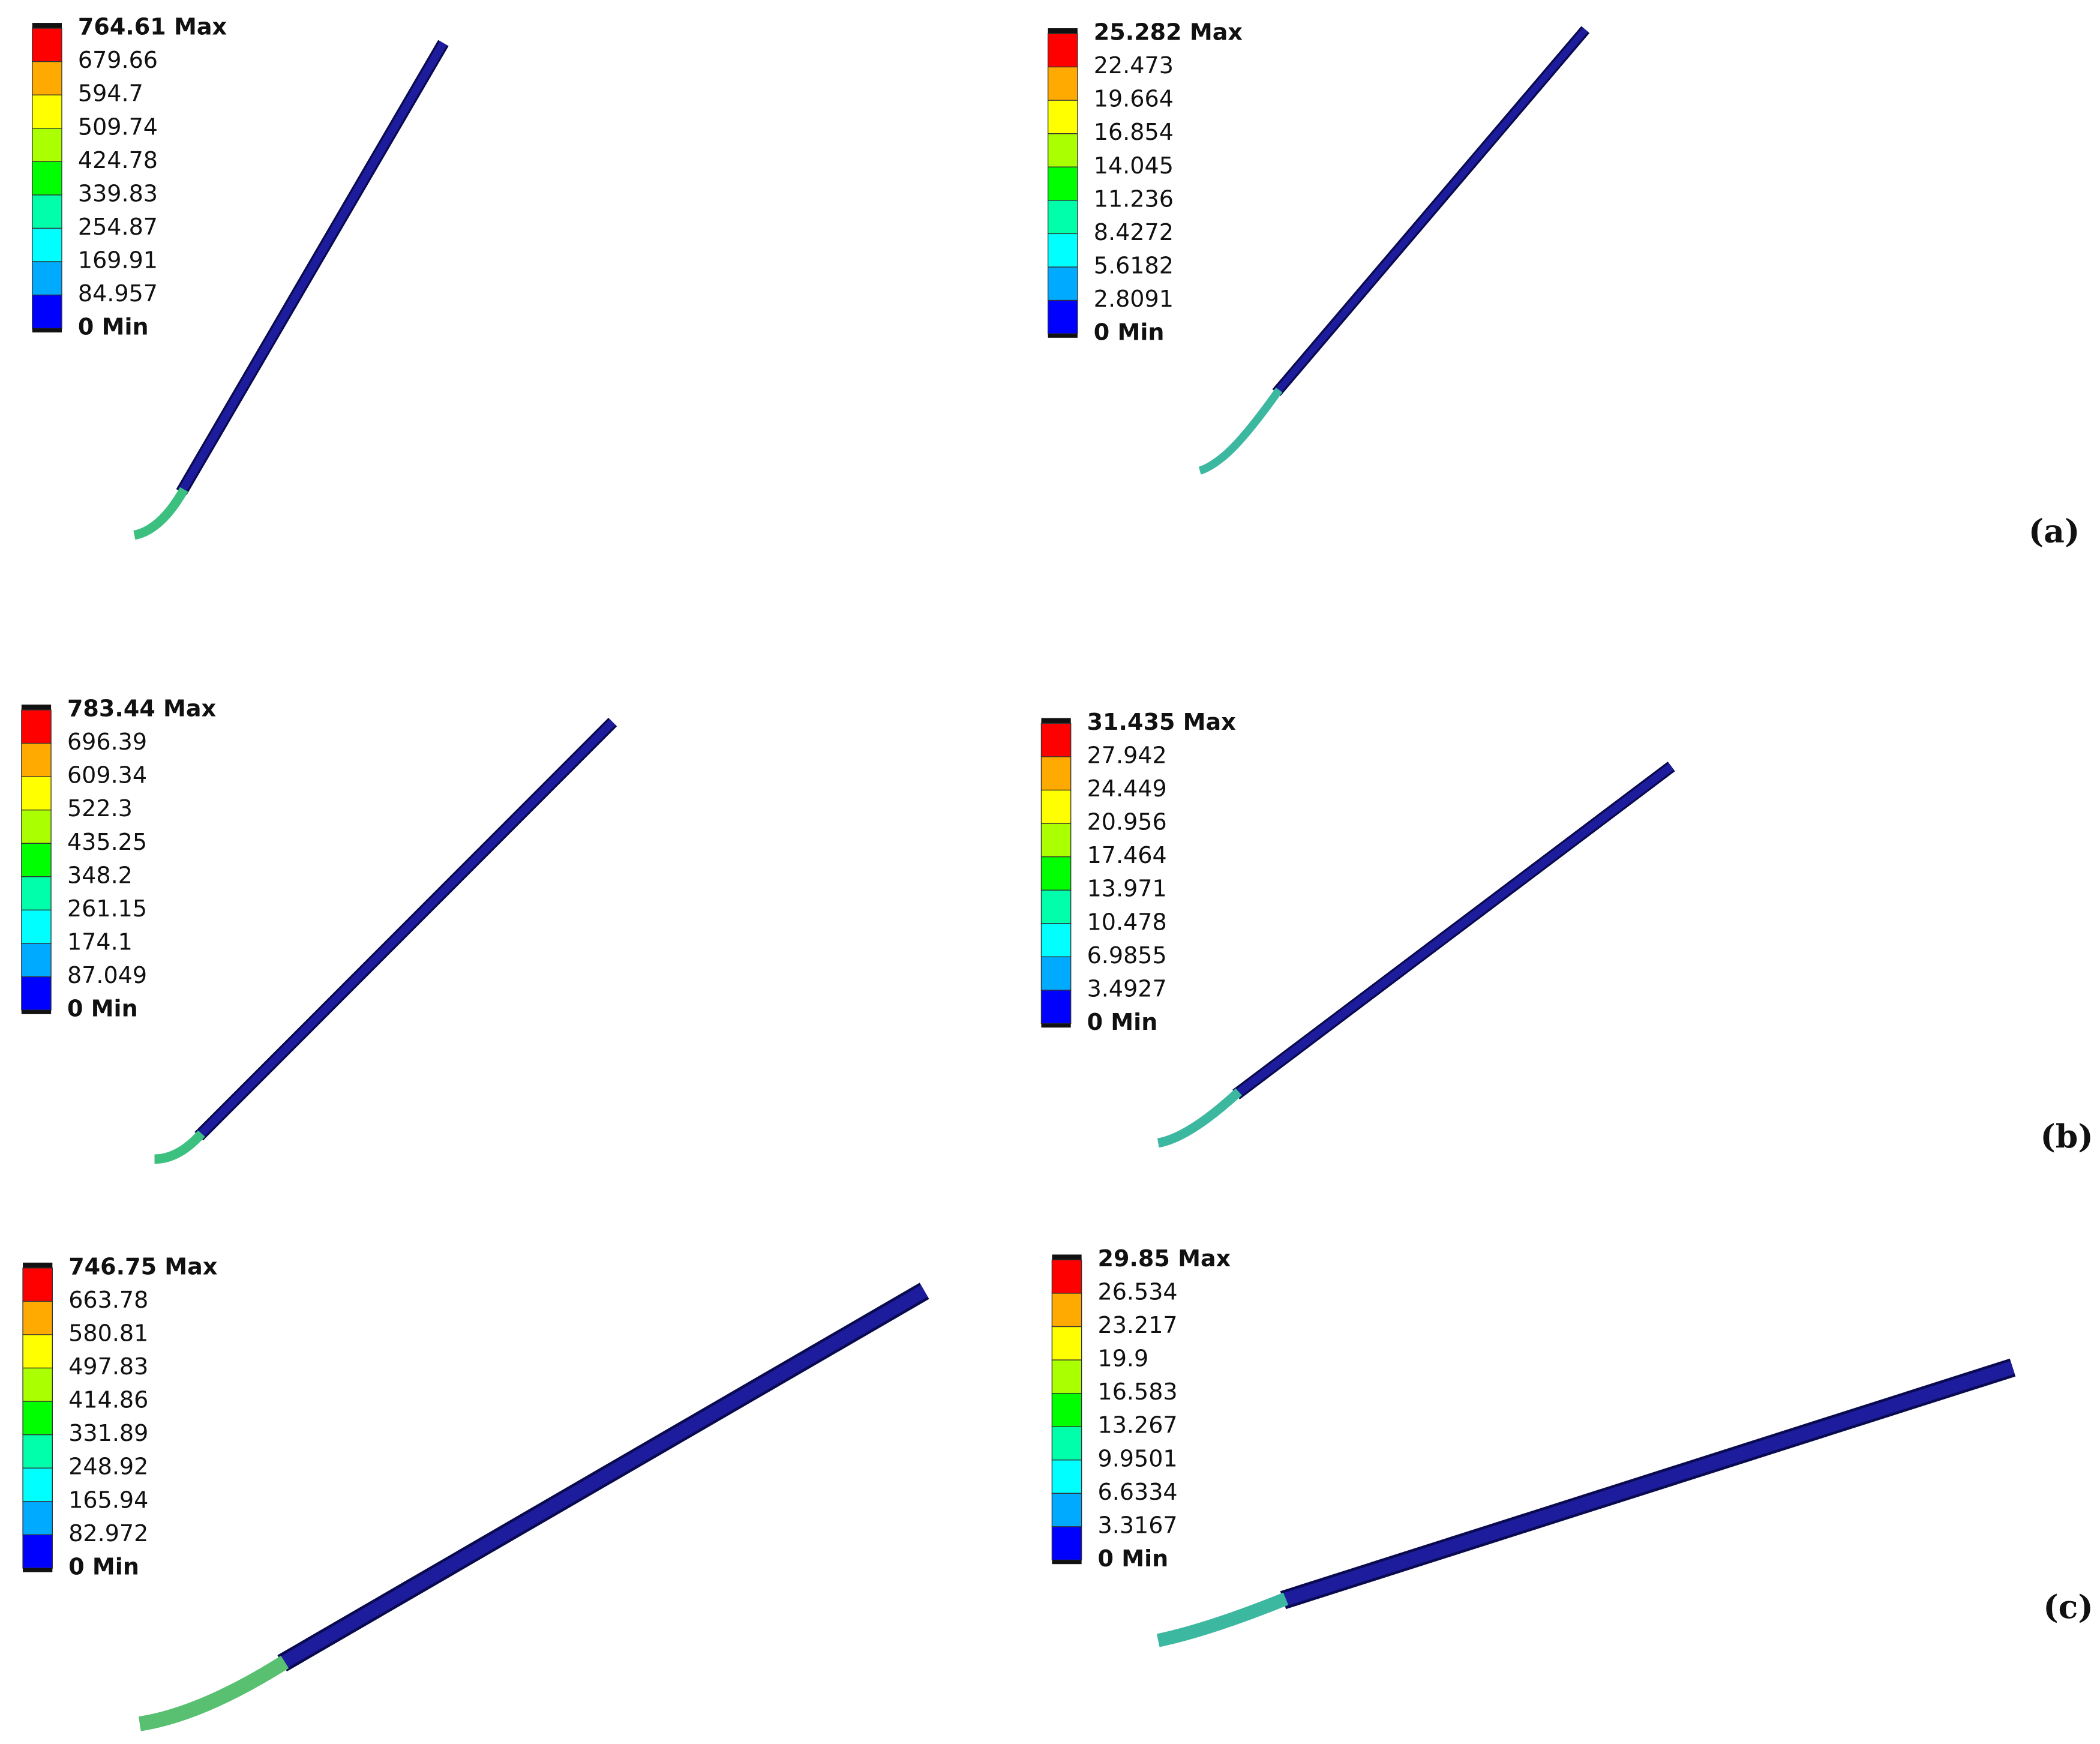  I want to click on legend-label: 22.473, so click(1134, 65).